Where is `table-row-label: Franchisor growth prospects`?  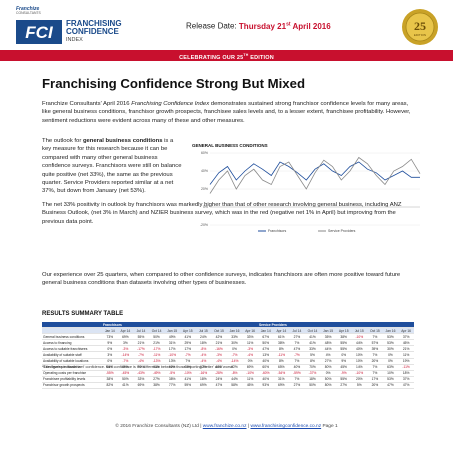 table-row-label: Franchisor growth prospects is located at coordinates (72, 386).